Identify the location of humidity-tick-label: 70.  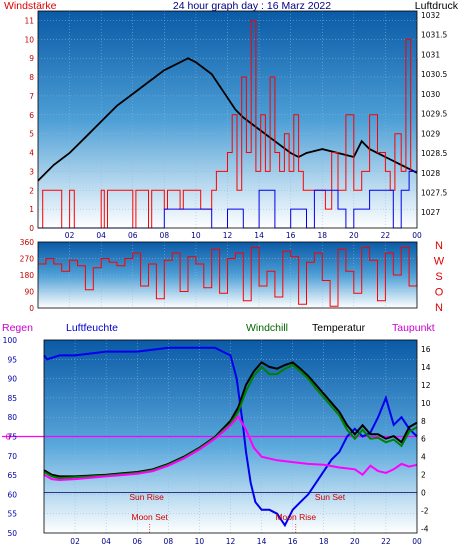
(12, 456).